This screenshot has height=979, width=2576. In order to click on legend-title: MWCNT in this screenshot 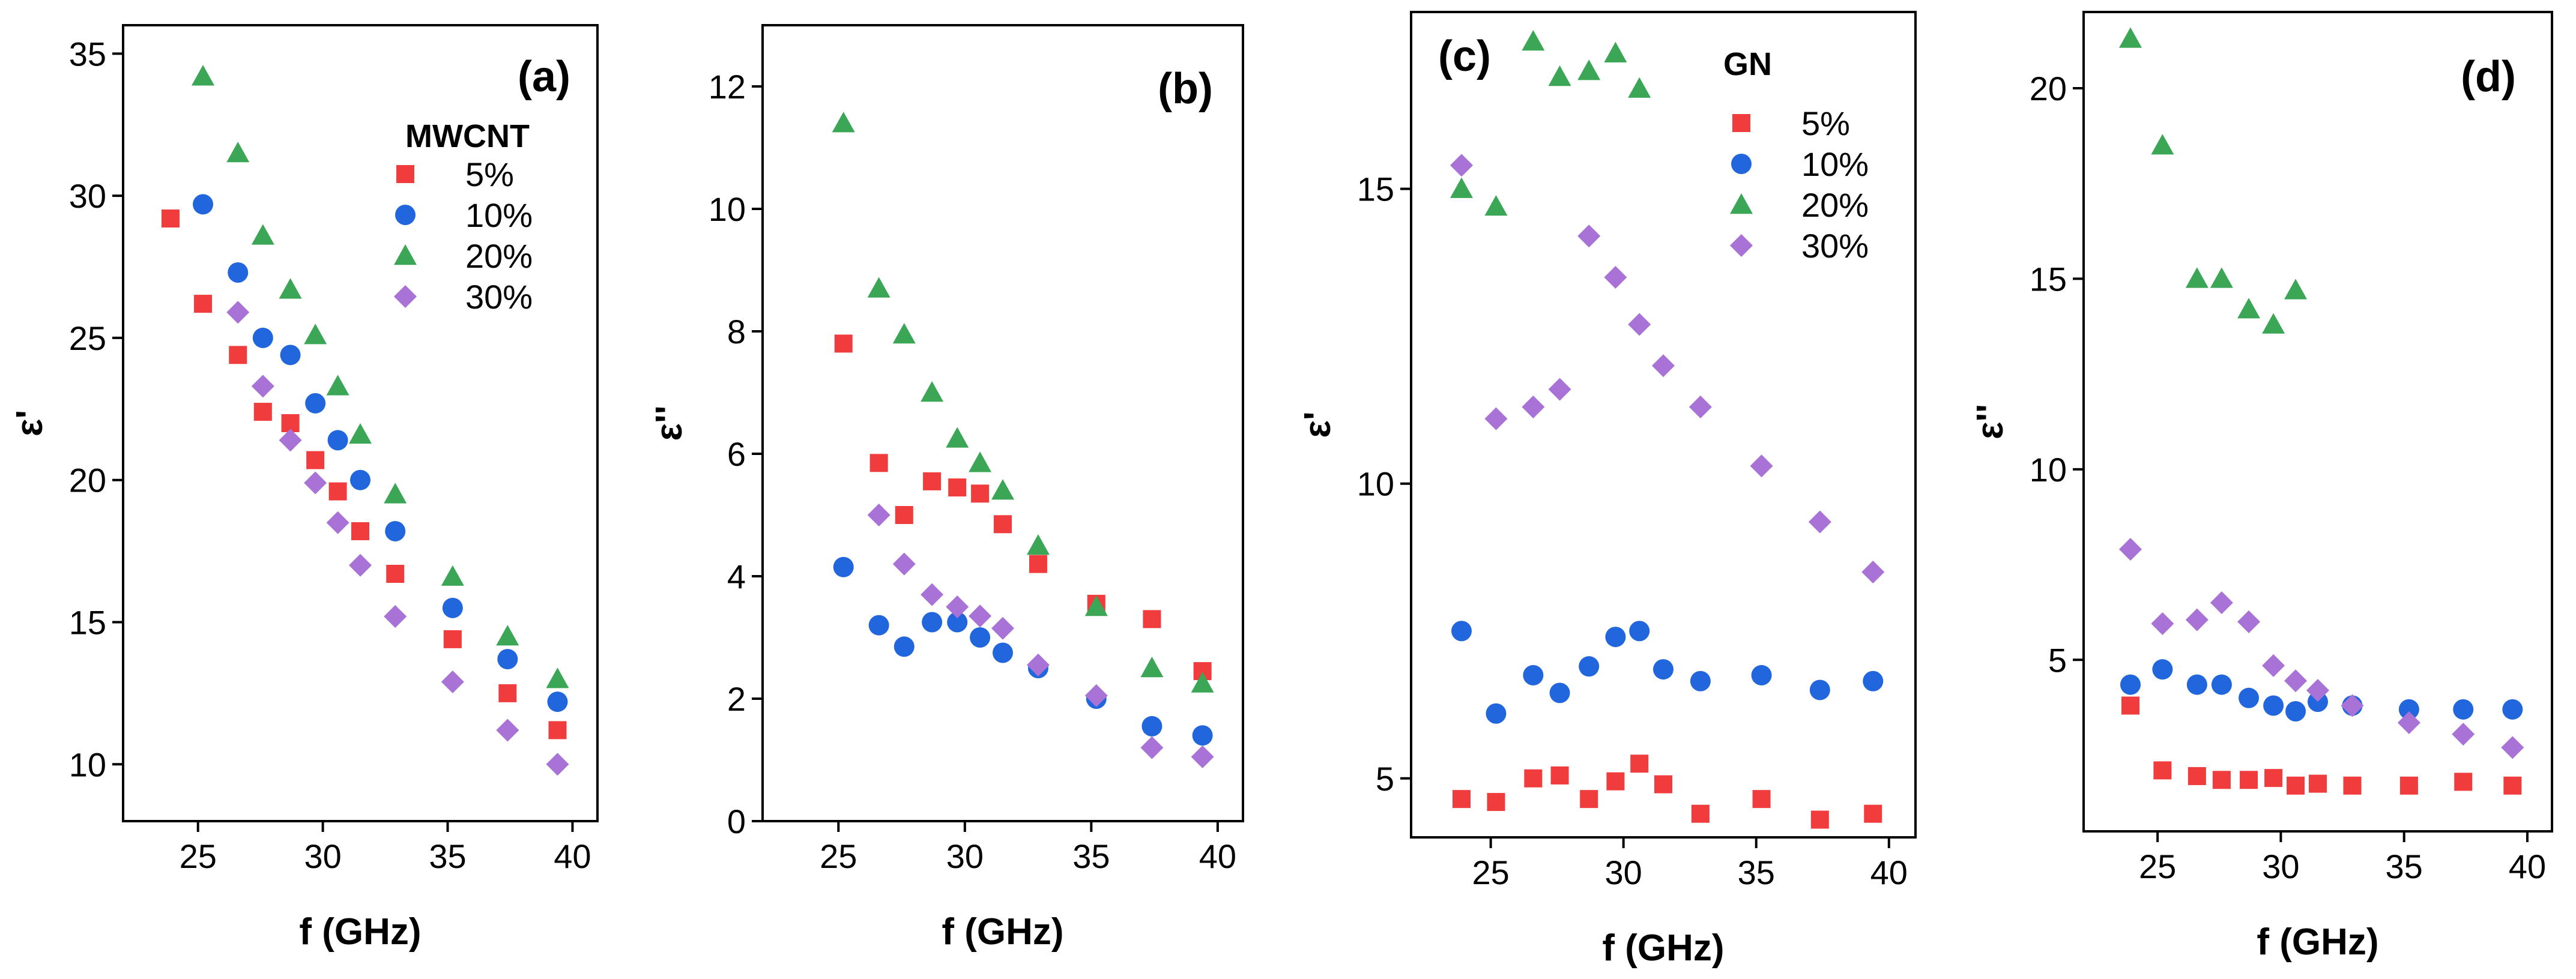, I will do `click(467, 136)`.